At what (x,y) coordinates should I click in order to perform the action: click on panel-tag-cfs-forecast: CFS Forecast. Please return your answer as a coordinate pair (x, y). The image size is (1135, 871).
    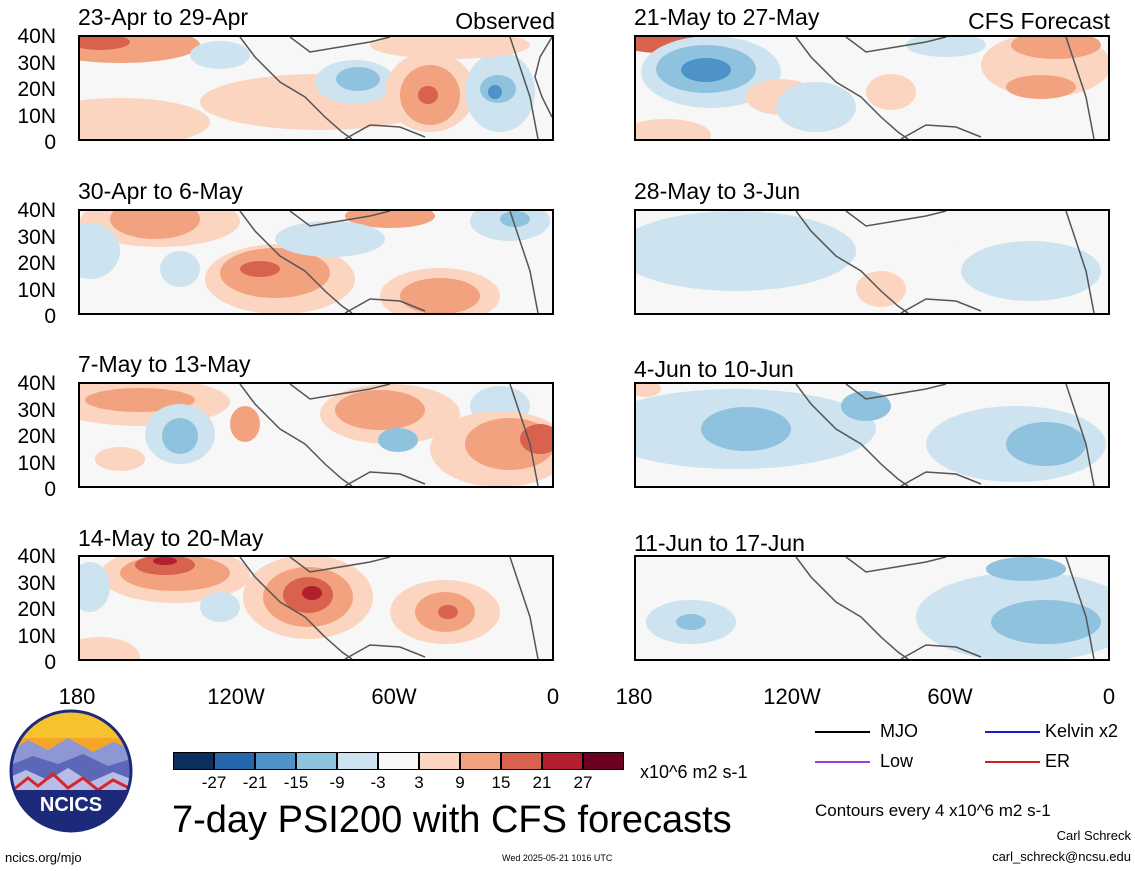
    Looking at the image, I should click on (1039, 21).